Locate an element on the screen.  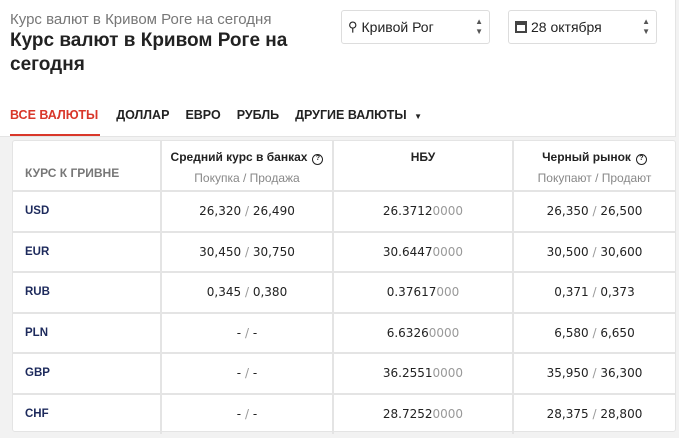
header-banks-label: Средний курс в банках is located at coordinates (239, 157).